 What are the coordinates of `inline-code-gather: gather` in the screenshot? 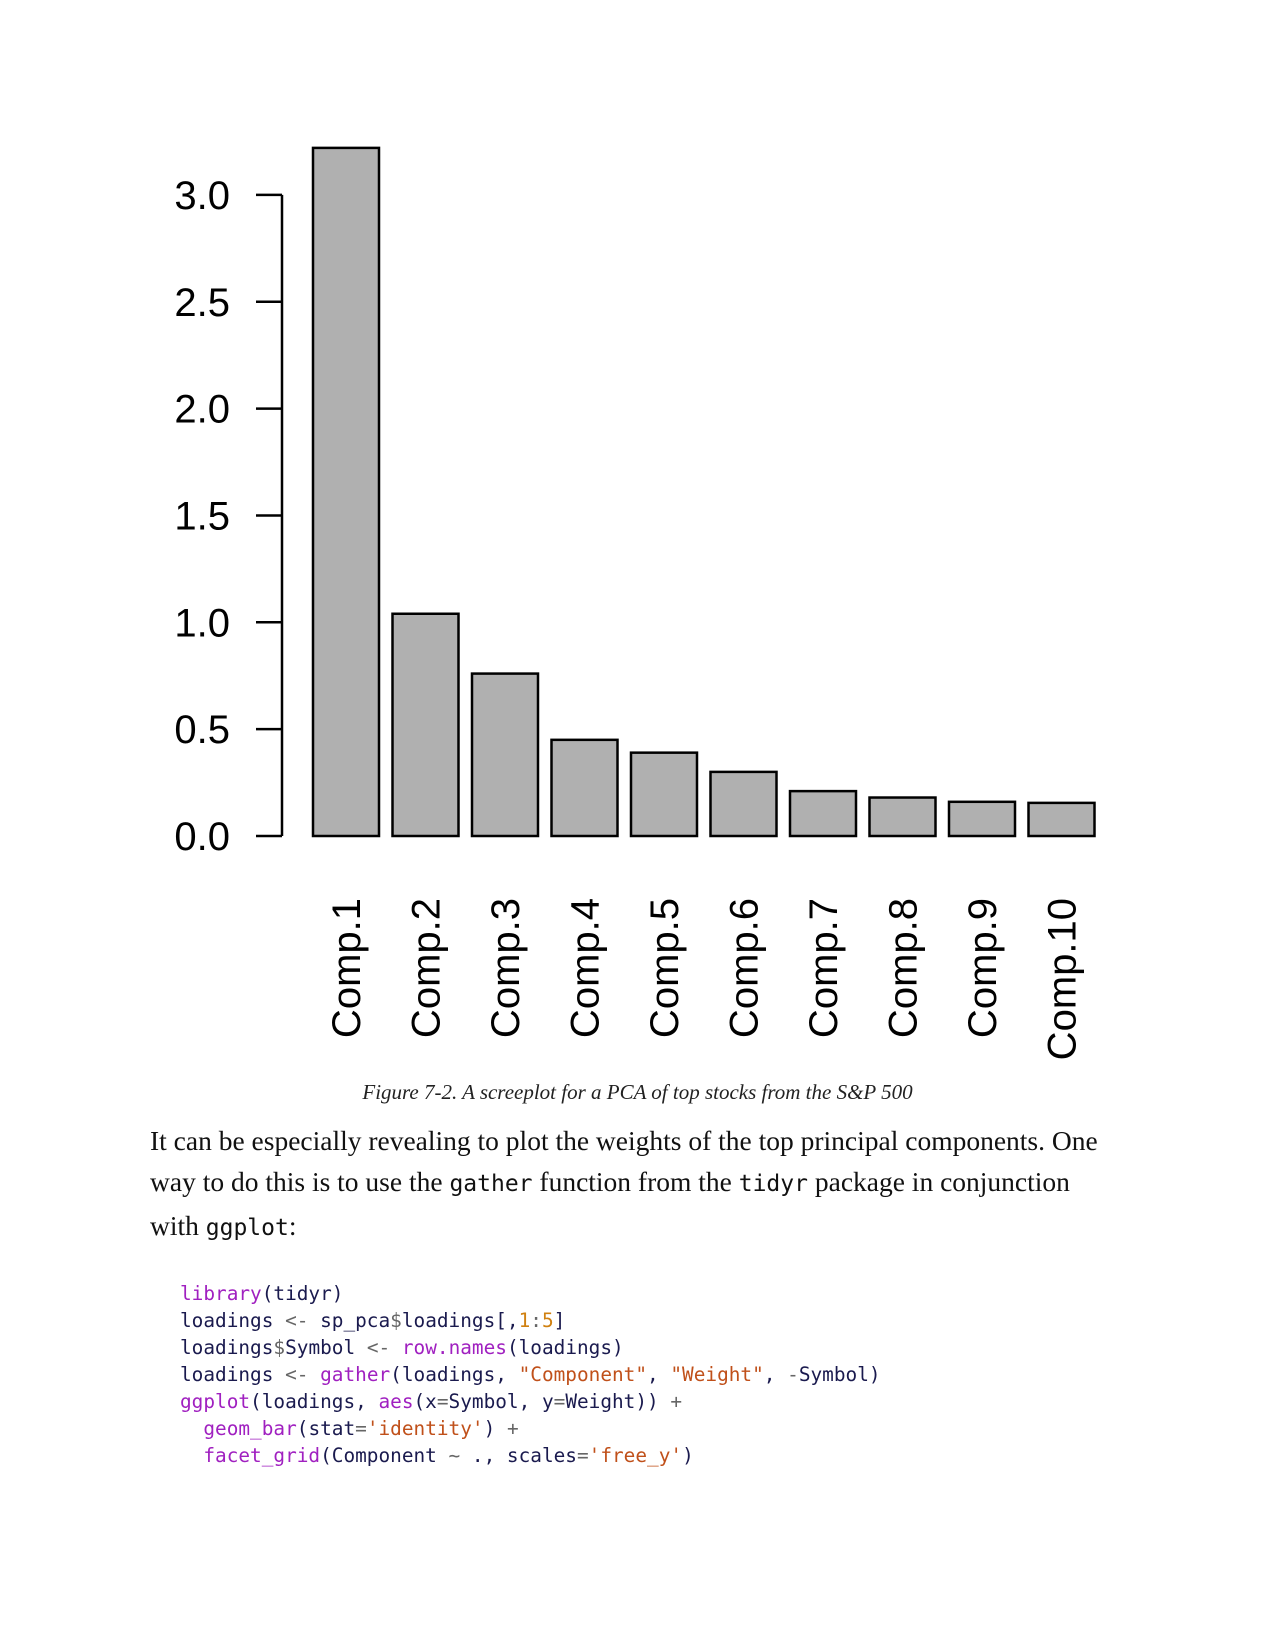 It's located at (491, 1184).